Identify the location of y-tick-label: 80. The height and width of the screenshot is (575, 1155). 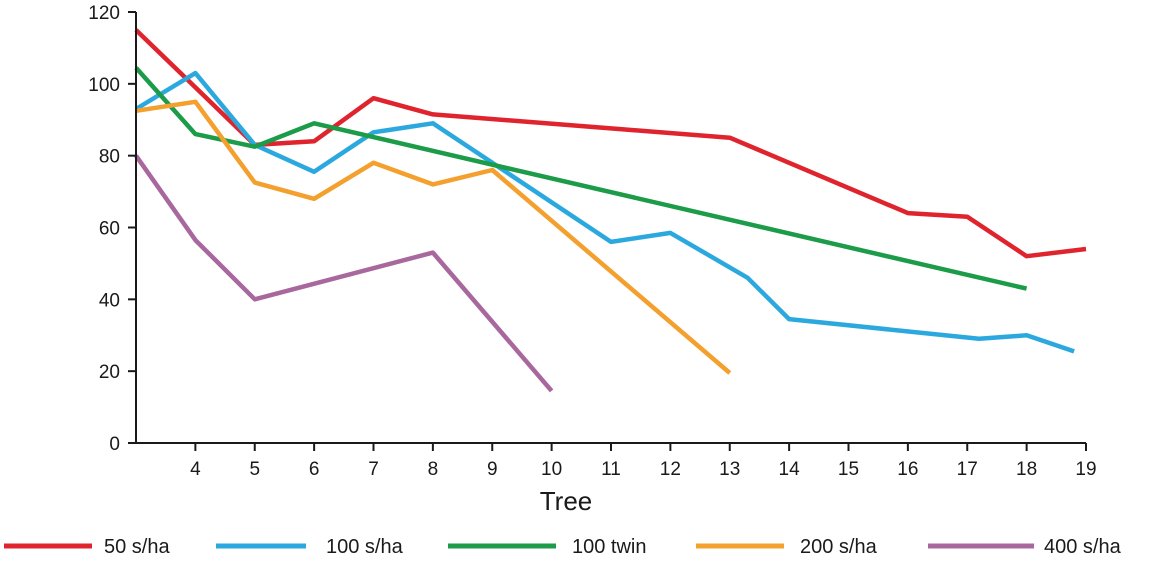
(109, 157).